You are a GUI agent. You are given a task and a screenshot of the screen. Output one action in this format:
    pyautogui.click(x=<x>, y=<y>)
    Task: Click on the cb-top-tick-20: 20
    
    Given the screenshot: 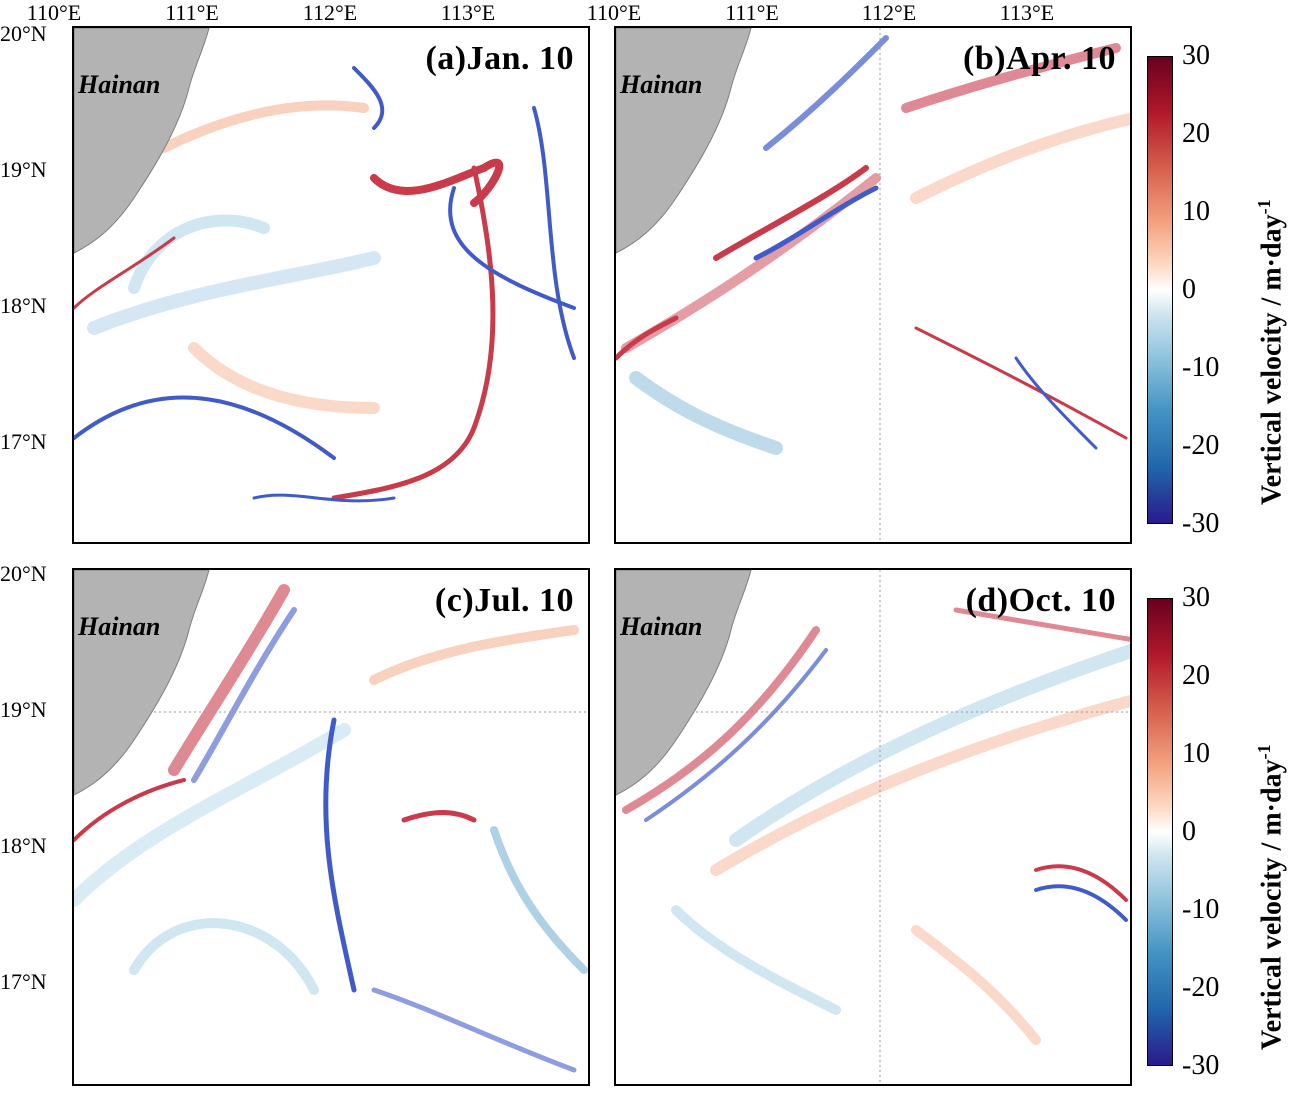 What is the action you would take?
    pyautogui.click(x=1196, y=133)
    